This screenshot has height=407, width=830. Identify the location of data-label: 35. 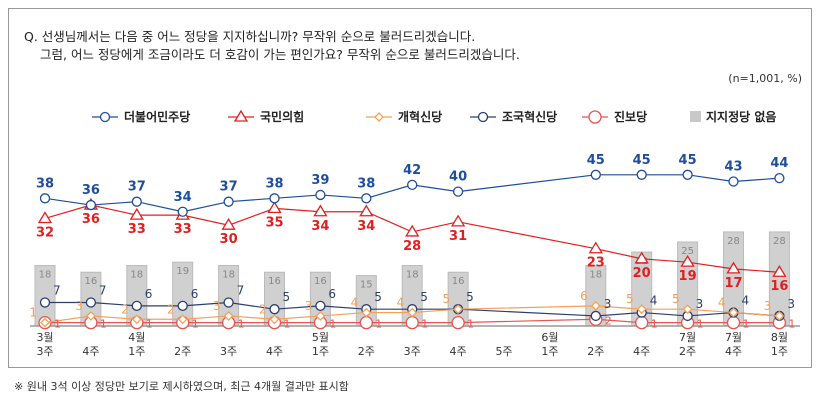
(274, 222).